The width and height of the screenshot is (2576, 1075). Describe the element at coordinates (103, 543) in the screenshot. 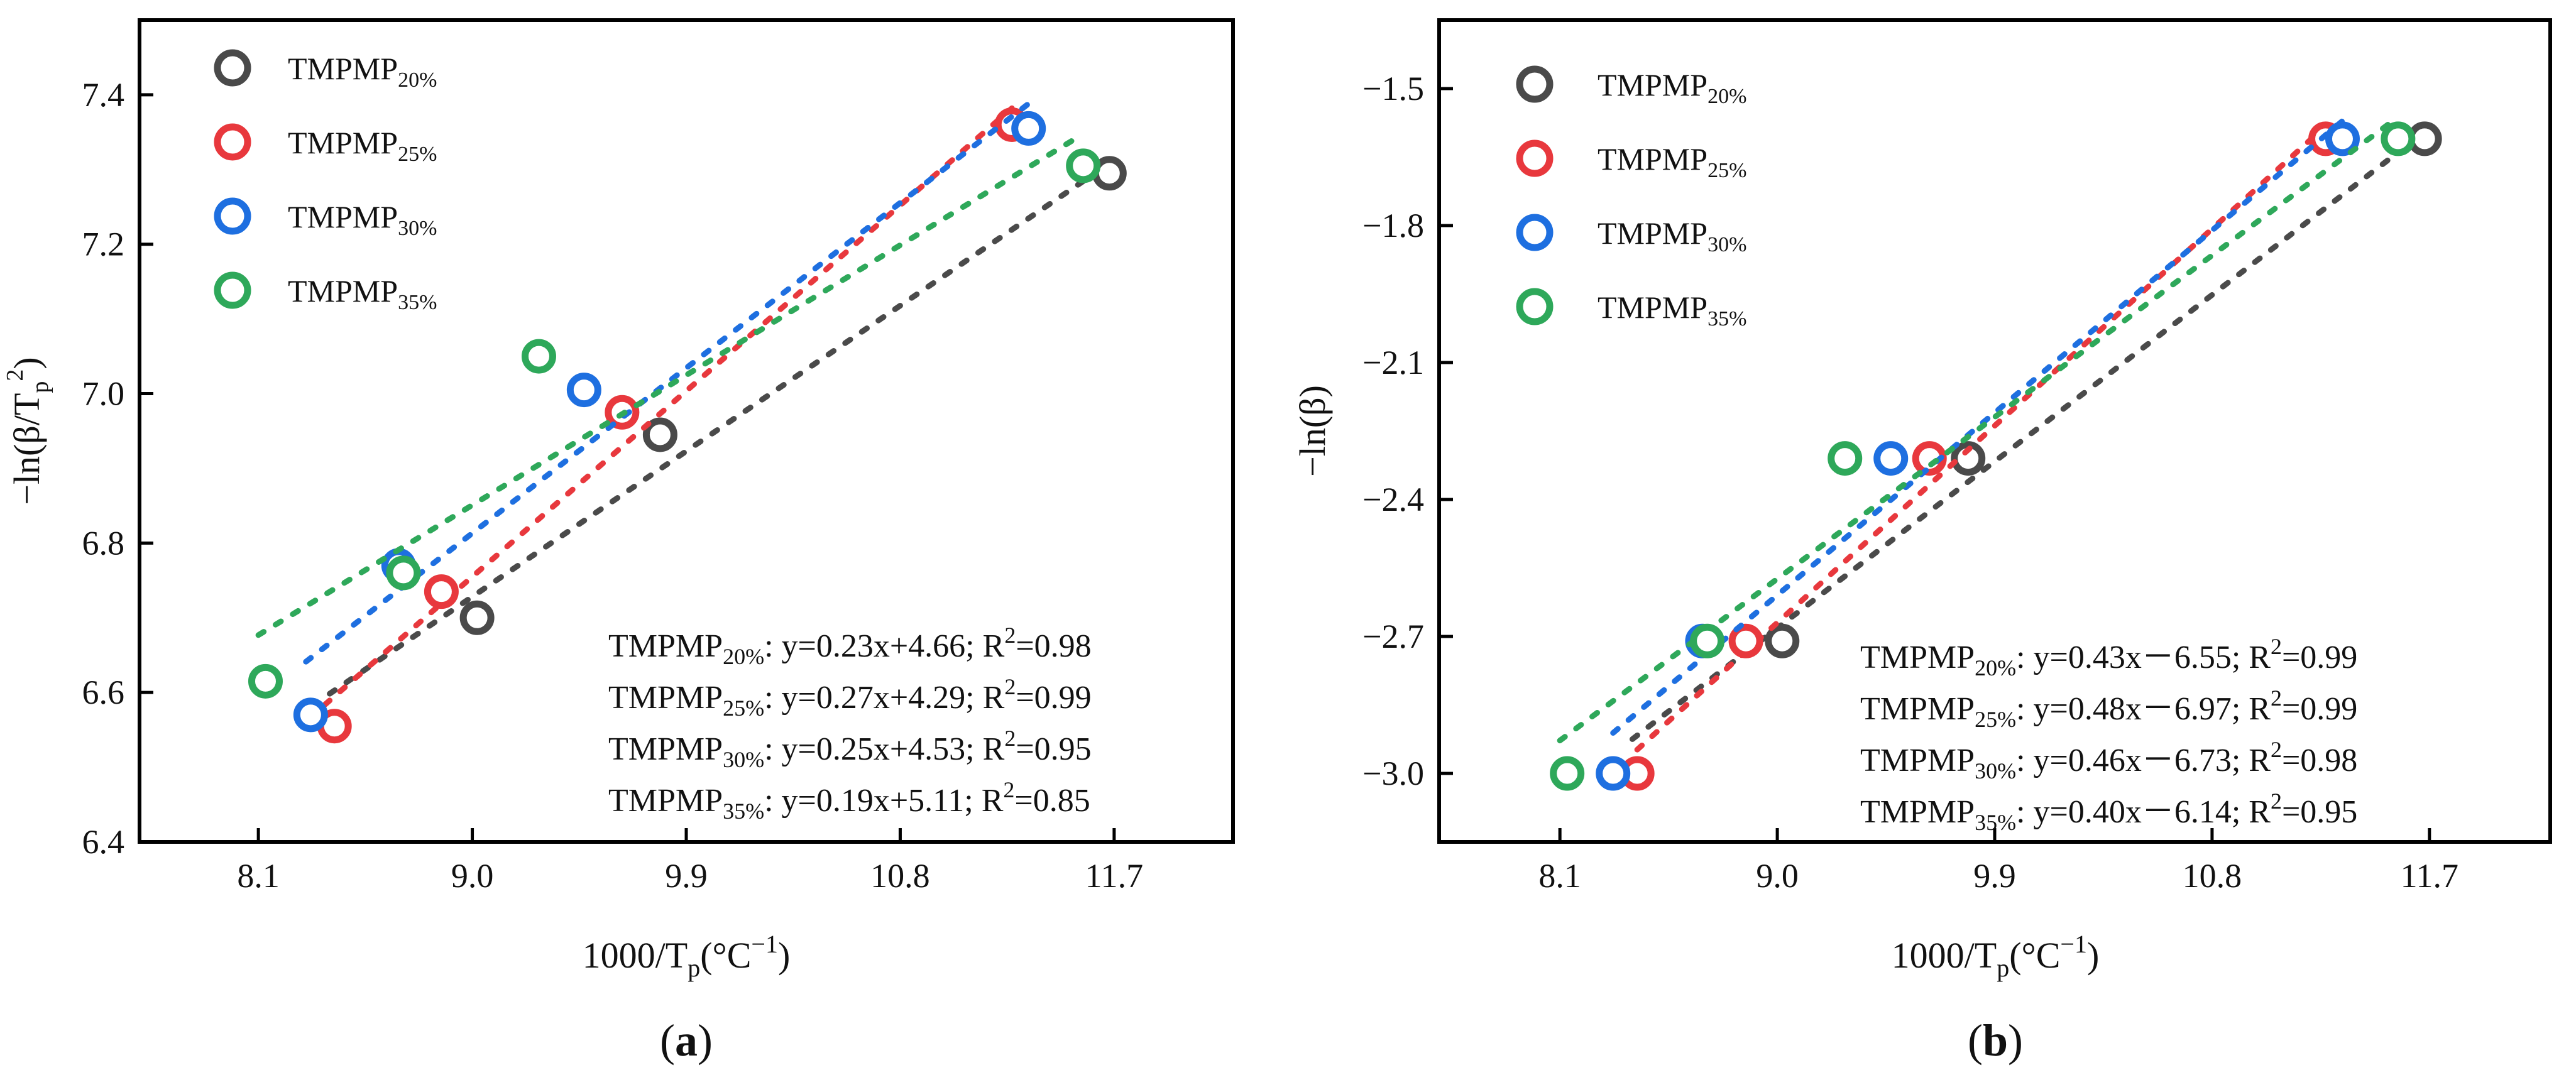

I see `y-tick-label: 6.8` at that location.